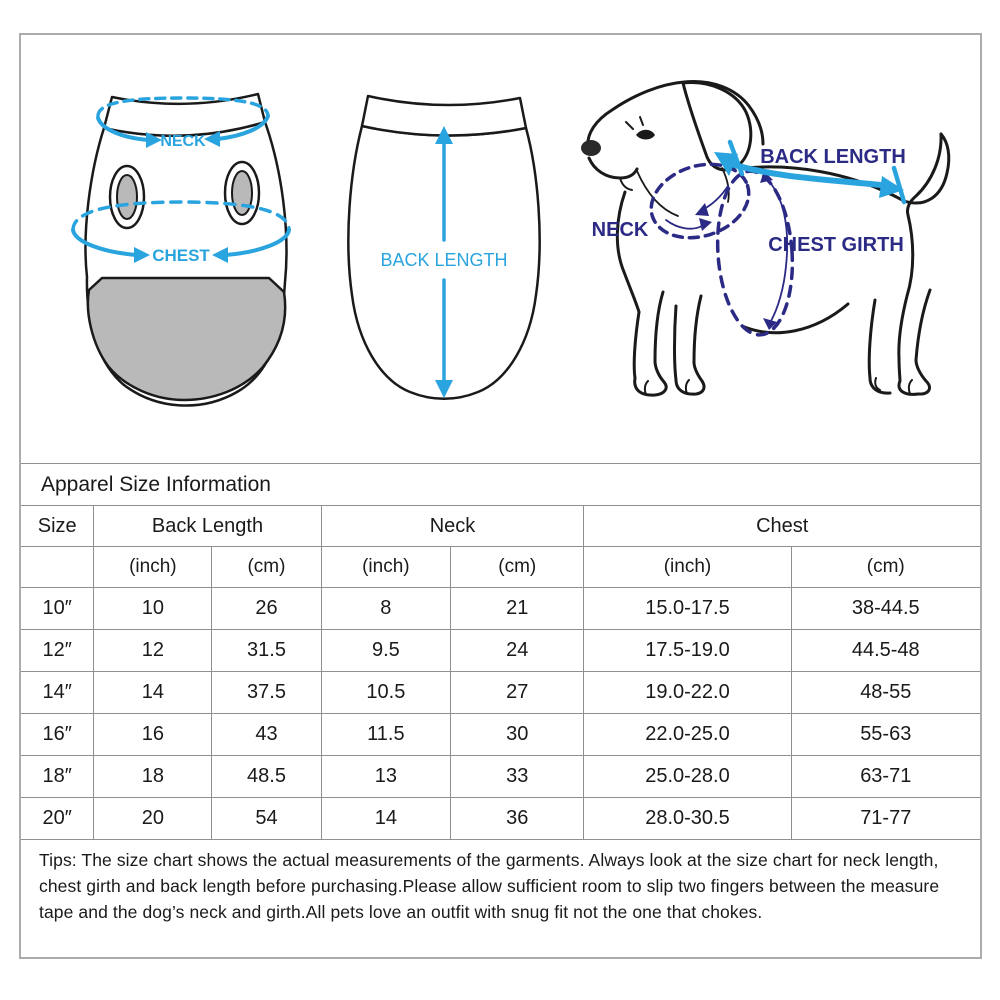 Image resolution: width=1000 pixels, height=1000 pixels. Describe the element at coordinates (885, 608) in the screenshot. I see `table-cell: 38-44.5` at that location.